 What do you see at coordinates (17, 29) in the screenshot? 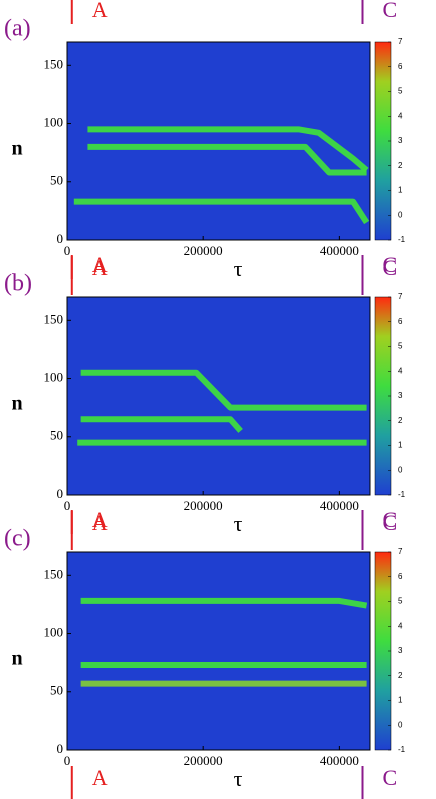
I see `panel-label: (a)` at bounding box center [17, 29].